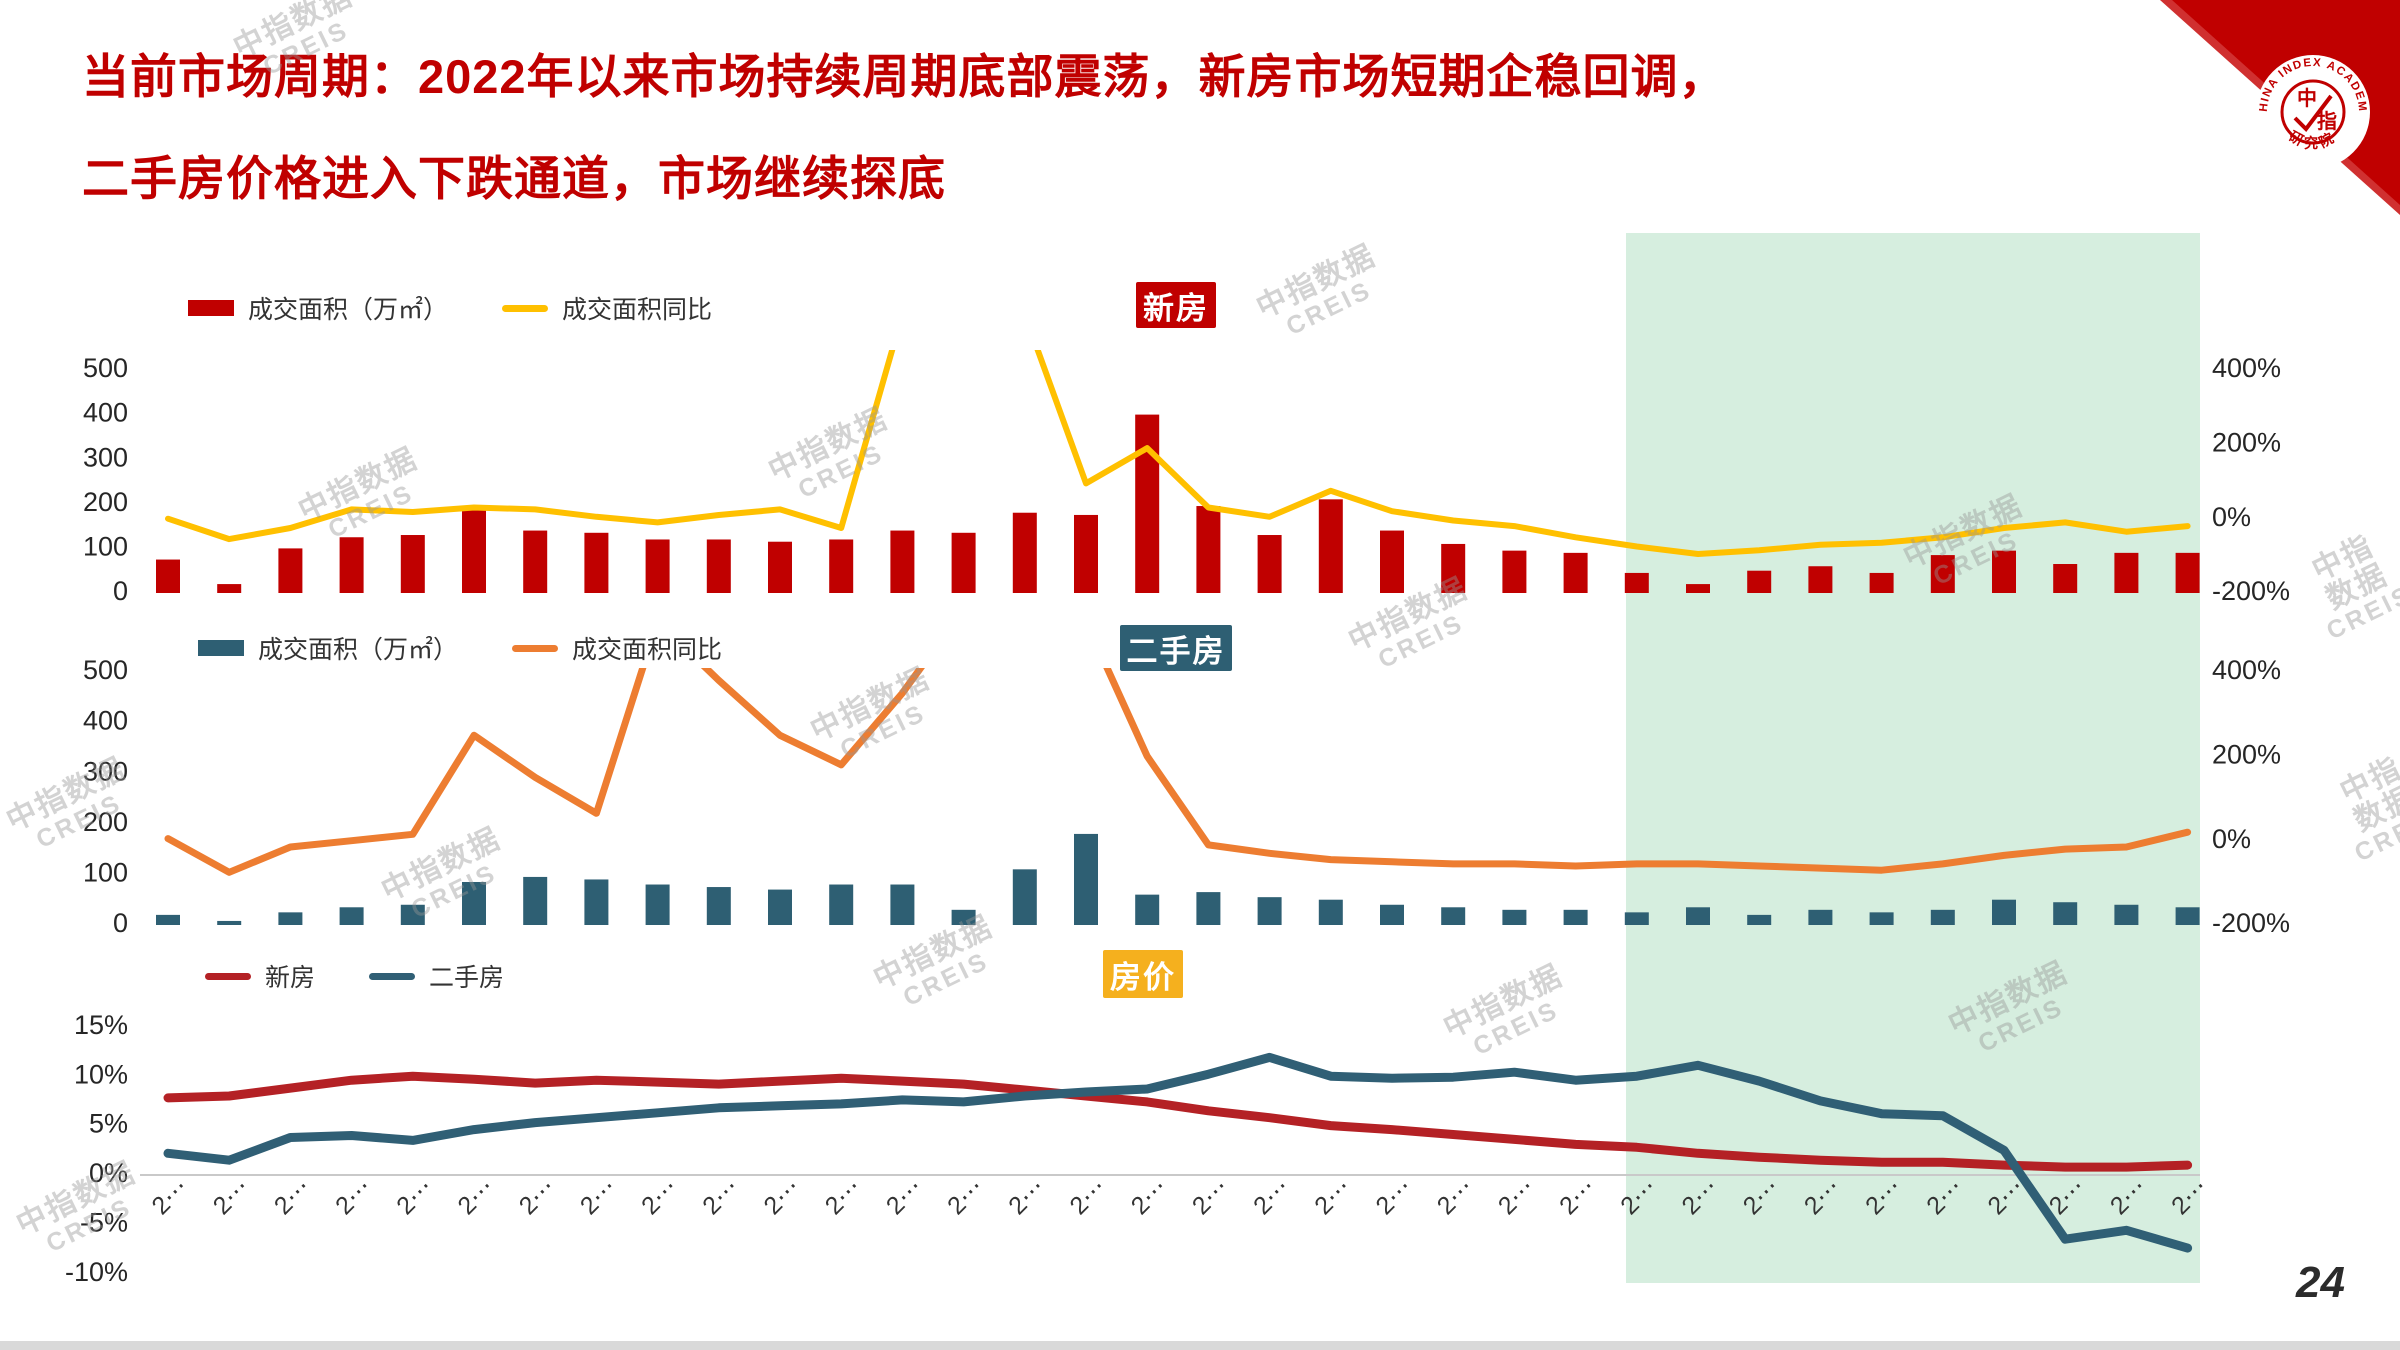 Image resolution: width=2400 pixels, height=1350 pixels. What do you see at coordinates (2246, 754) in the screenshot?
I see `second-hand-right-tick: 200%` at bounding box center [2246, 754].